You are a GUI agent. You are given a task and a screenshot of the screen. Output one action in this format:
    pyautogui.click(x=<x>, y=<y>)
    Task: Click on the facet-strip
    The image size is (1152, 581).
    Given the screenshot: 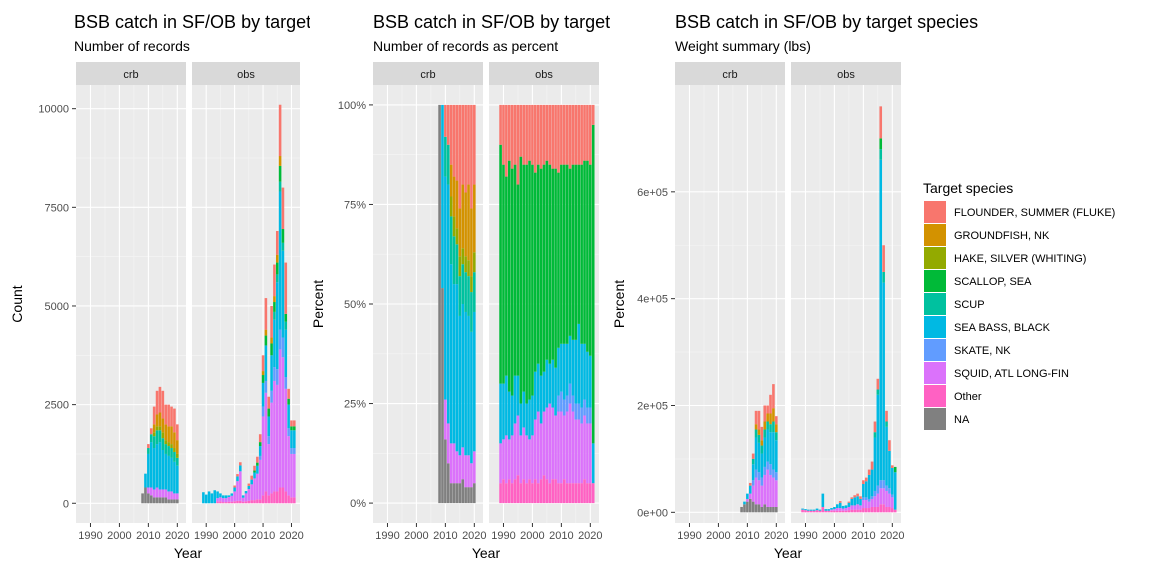 What is the action you would take?
    pyautogui.click(x=730, y=73)
    